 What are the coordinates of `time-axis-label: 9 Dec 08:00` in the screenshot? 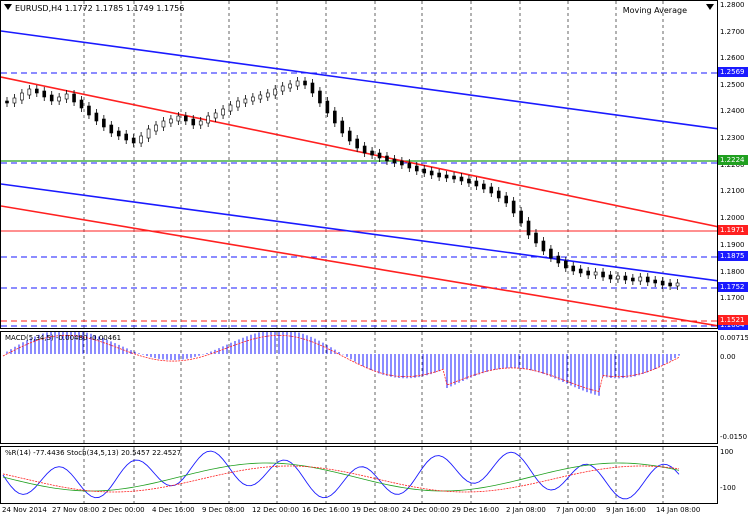 It's located at (223, 510).